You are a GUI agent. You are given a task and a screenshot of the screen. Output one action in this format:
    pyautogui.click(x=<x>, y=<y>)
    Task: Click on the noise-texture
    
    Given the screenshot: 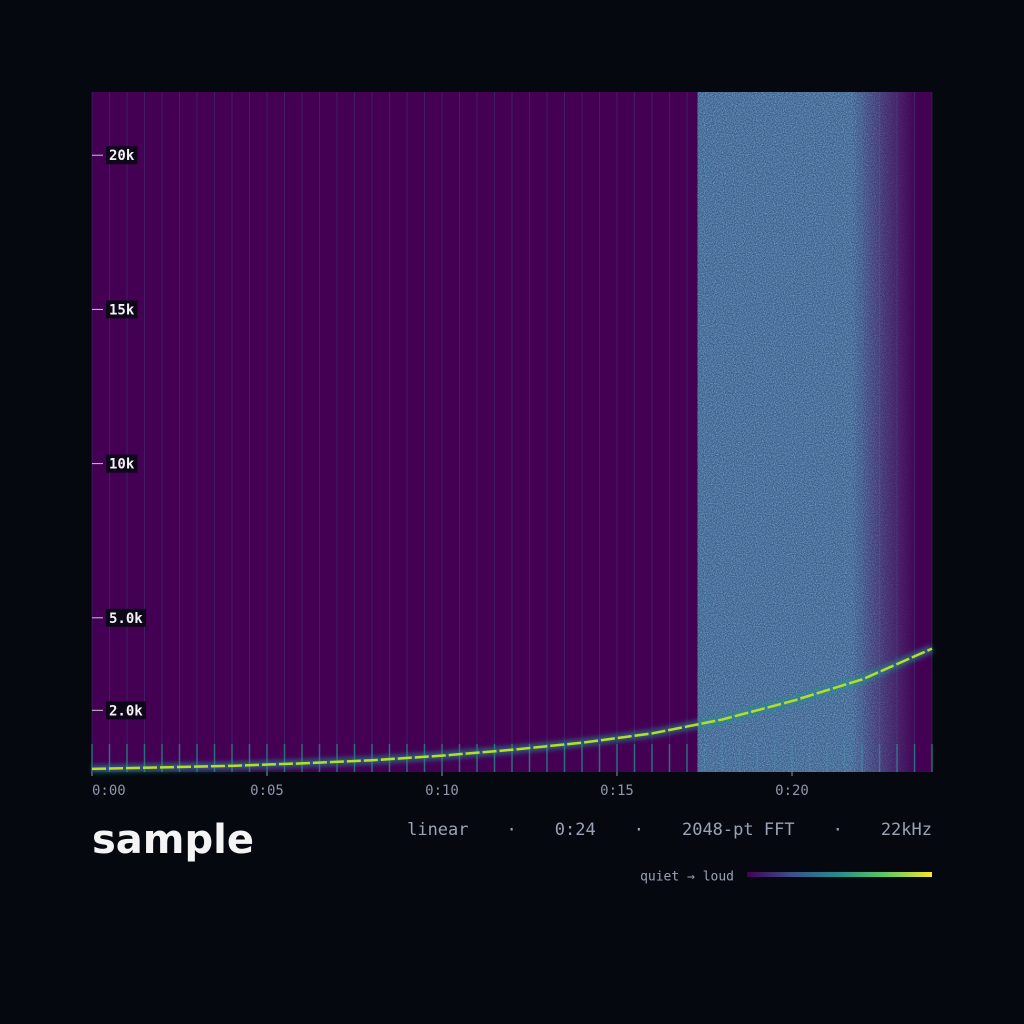 What is the action you would take?
    pyautogui.click(x=807, y=432)
    